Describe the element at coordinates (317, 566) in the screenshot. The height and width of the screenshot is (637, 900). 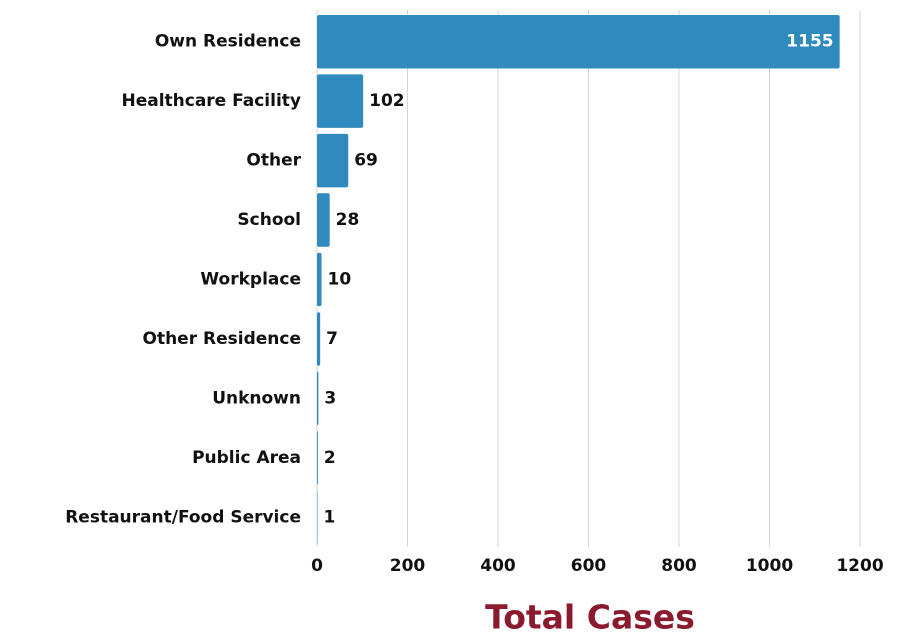
I see `x-tick-label: 0` at that location.